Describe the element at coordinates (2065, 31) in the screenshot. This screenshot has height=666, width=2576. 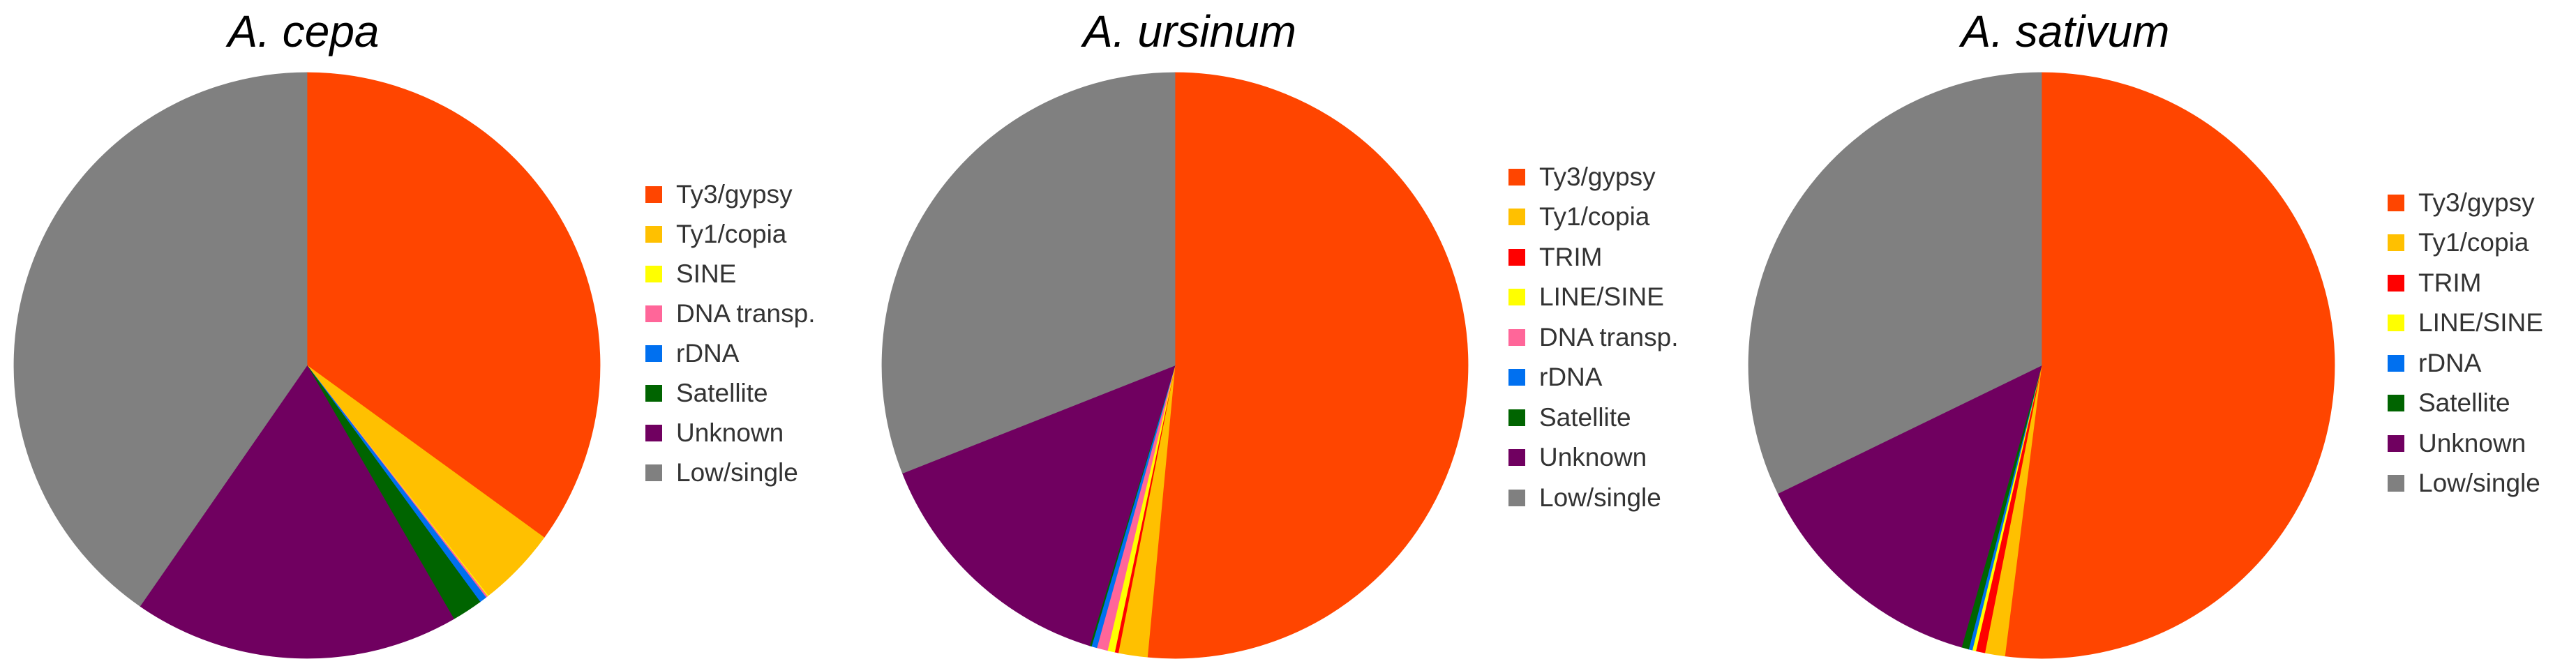
I see `chart-title: A. sativum` at that location.